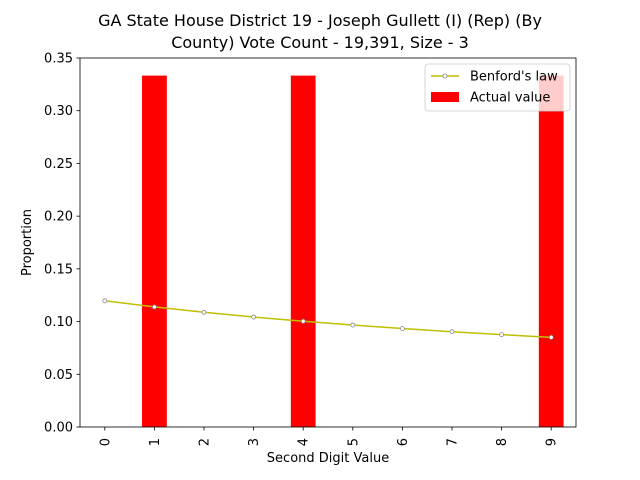 This screenshot has width=640, height=480. I want to click on x-tick-label: 9, so click(552, 442).